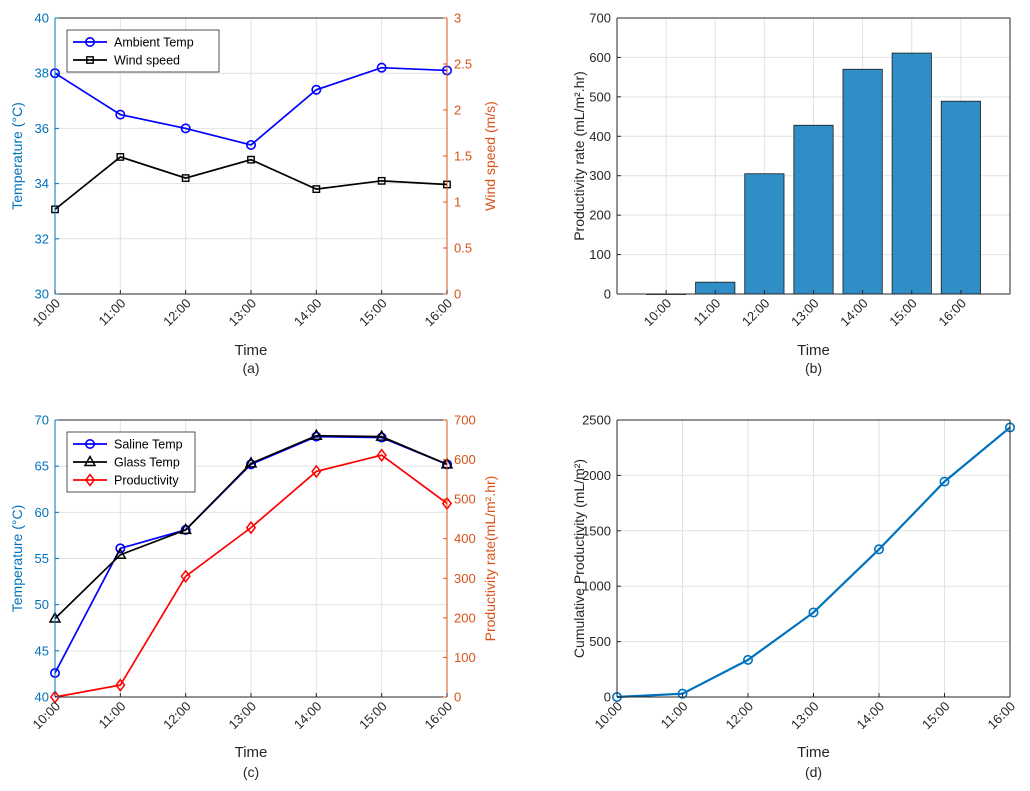 This screenshot has width=1030, height=791. Describe the element at coordinates (463, 248) in the screenshot. I see `y-right-tick-label: 0.5` at that location.